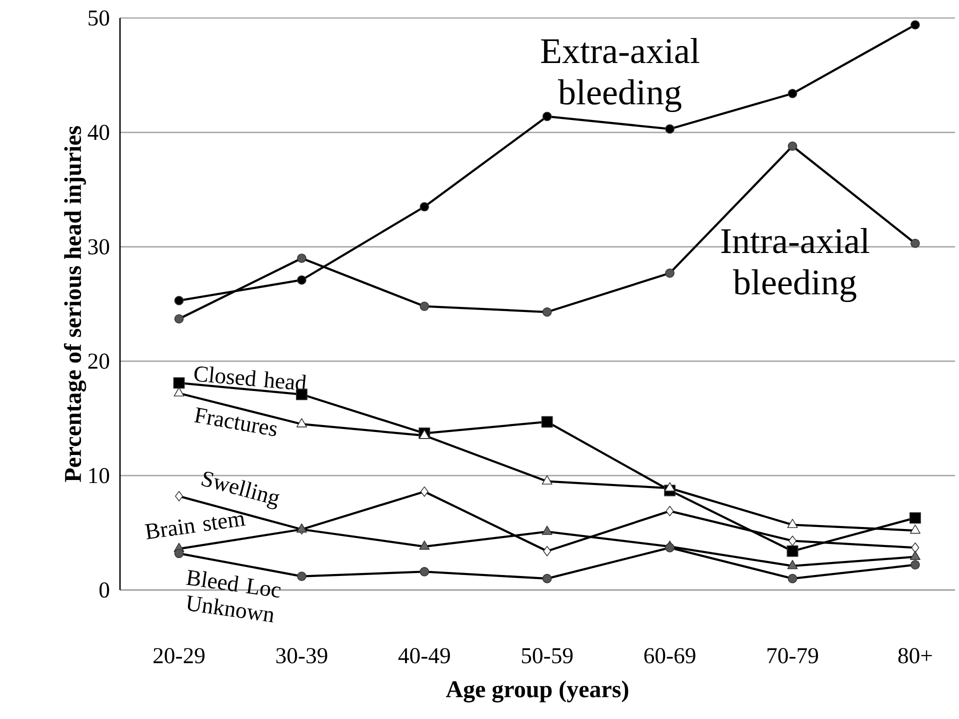  What do you see at coordinates (302, 656) in the screenshot?
I see `x-tick-label: 30-39` at bounding box center [302, 656].